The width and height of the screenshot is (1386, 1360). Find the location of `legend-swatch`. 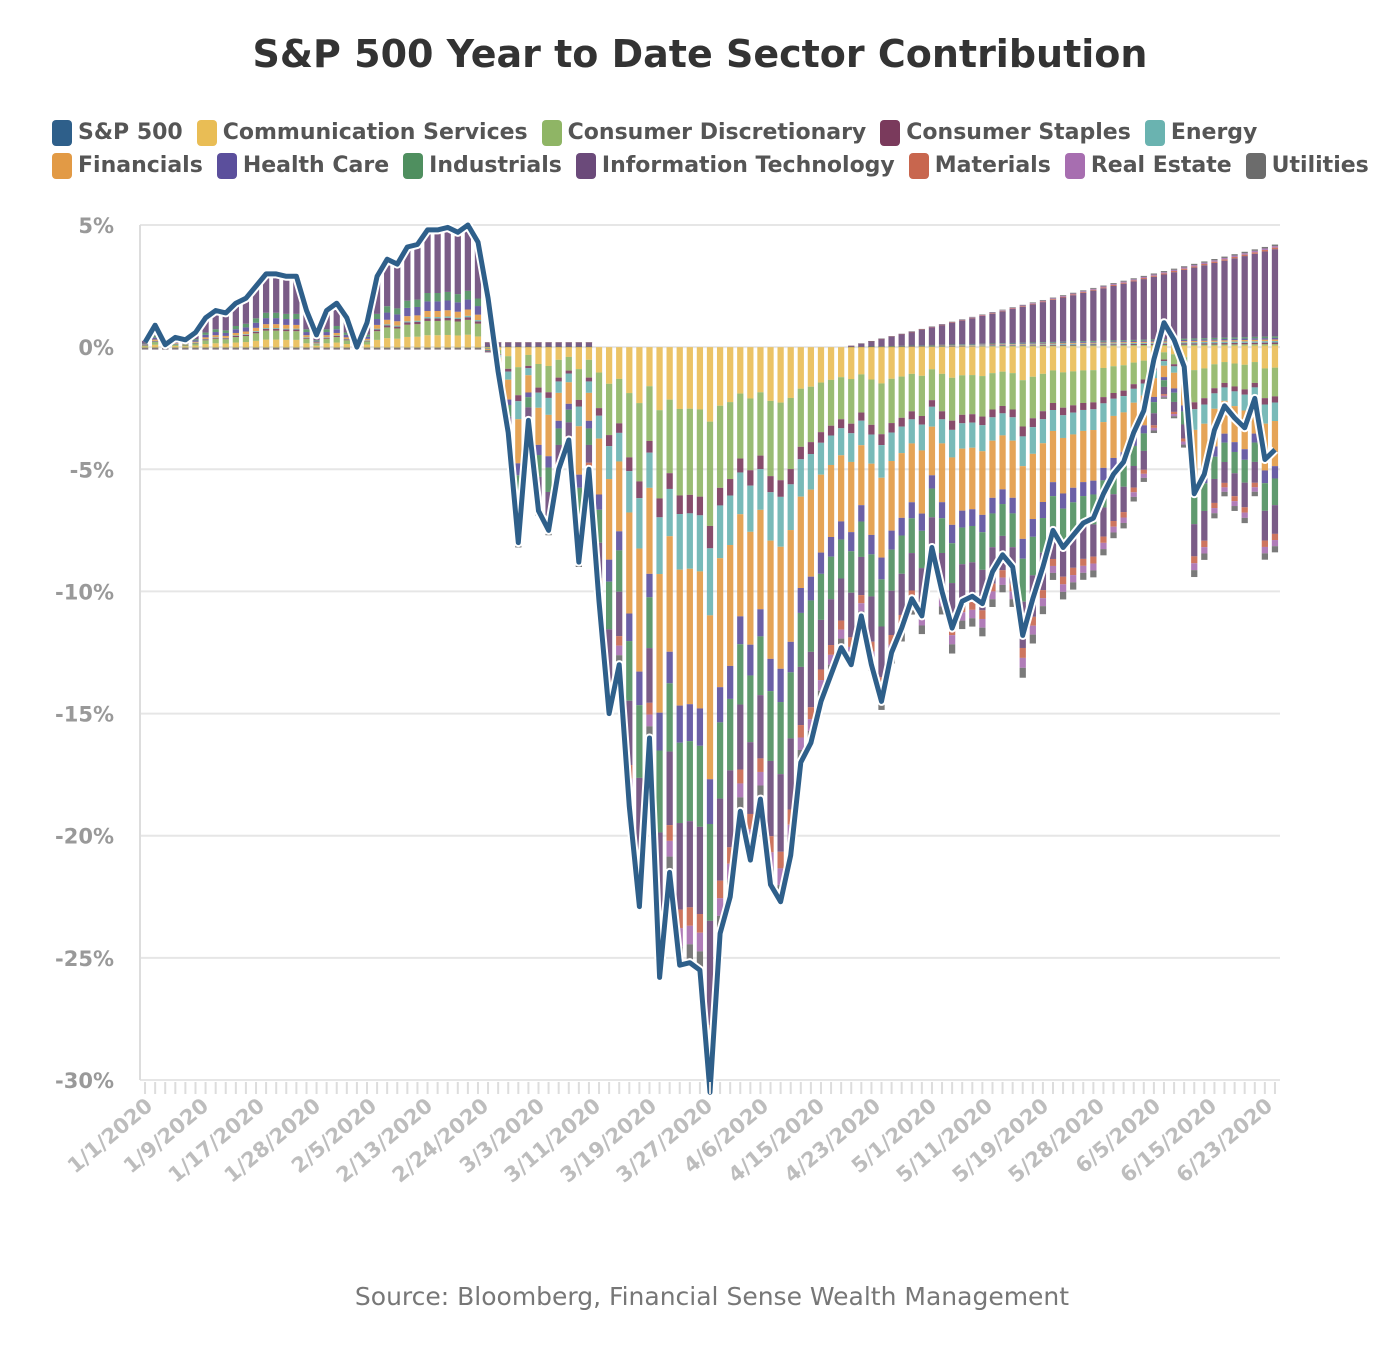

legend-swatch is located at coordinates (206, 132).